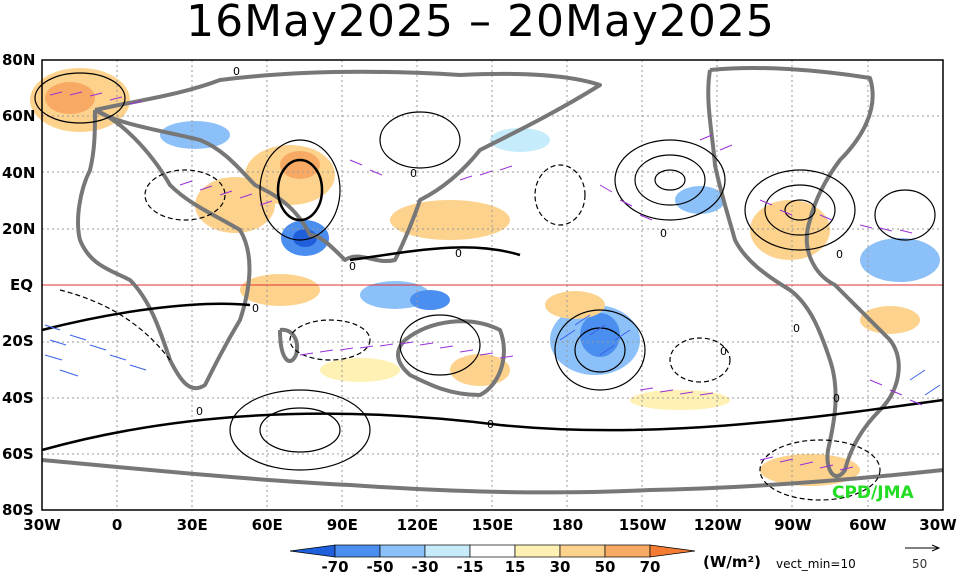 The height and width of the screenshot is (576, 961). What do you see at coordinates (567, 525) in the screenshot?
I see `lon-label: 180` at bounding box center [567, 525].